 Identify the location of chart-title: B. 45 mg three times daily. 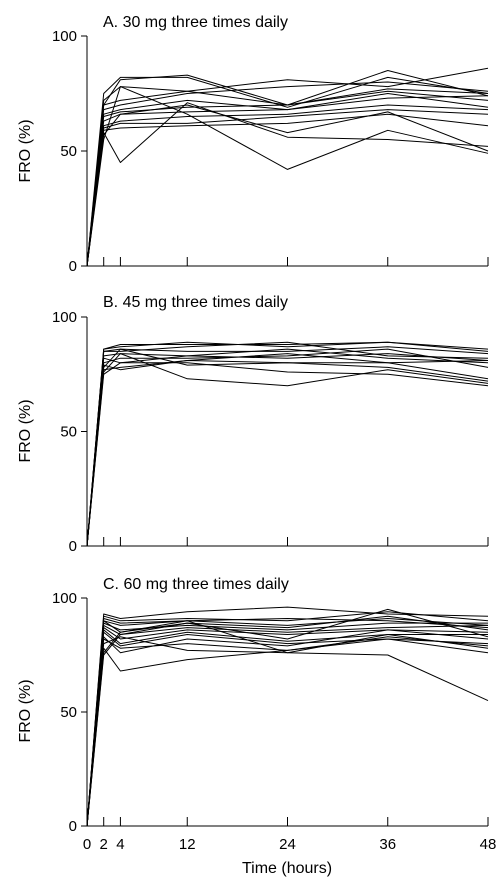
(195, 302).